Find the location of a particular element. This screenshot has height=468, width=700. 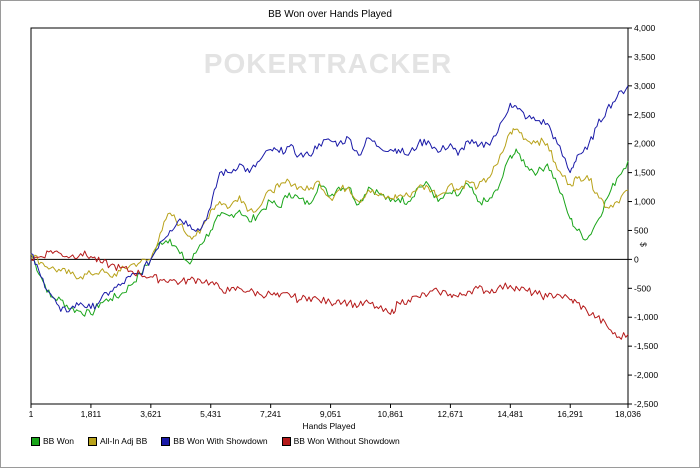

legend-label: BB Won With Showdown is located at coordinates (220, 441).